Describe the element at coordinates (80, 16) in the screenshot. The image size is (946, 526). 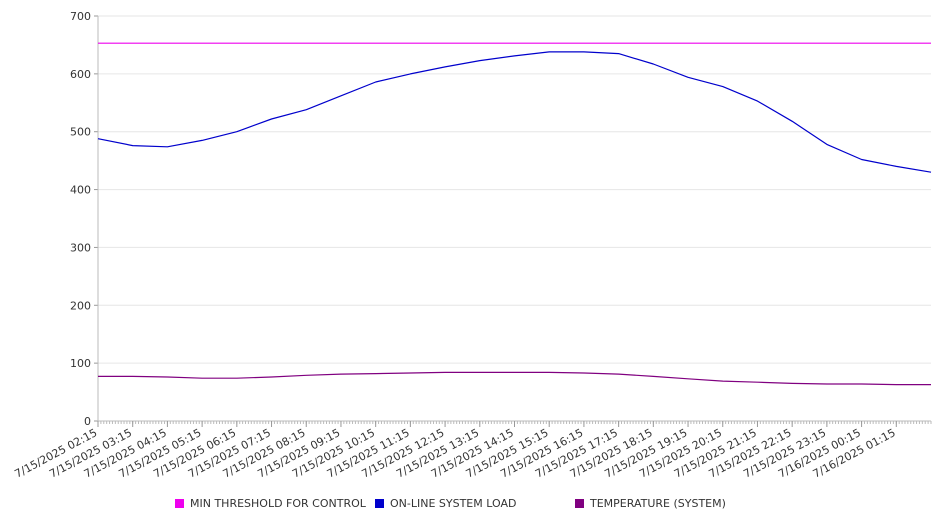
I see `y-tick-label: 700` at that location.